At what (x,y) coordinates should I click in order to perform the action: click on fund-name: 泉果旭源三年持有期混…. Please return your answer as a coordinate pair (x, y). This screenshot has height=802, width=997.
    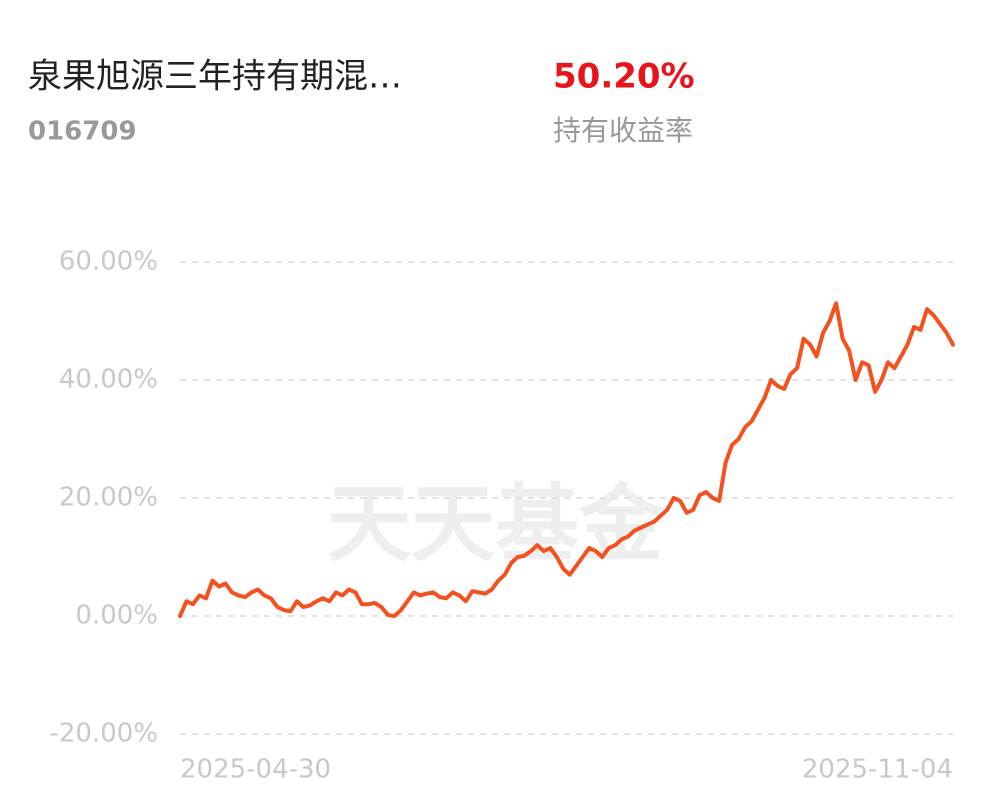
    Looking at the image, I should click on (215, 77).